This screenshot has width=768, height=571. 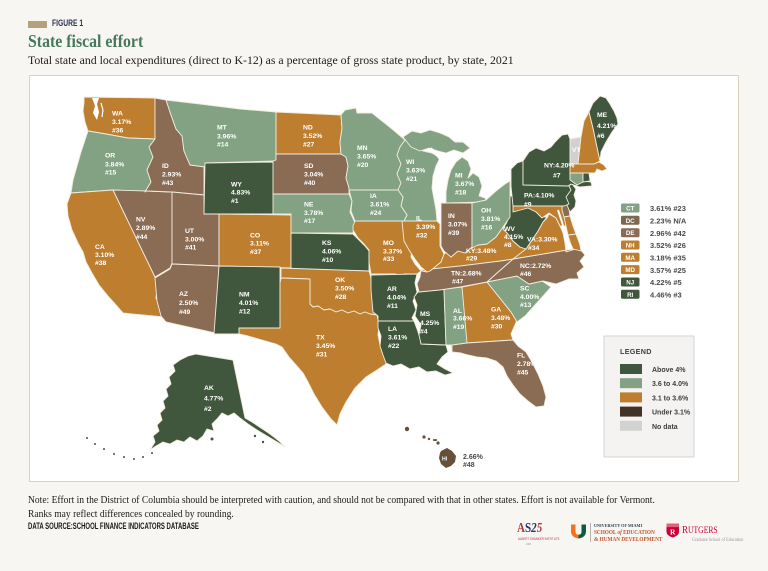 I want to click on svg-text: 3.84%, so click(x=114, y=164).